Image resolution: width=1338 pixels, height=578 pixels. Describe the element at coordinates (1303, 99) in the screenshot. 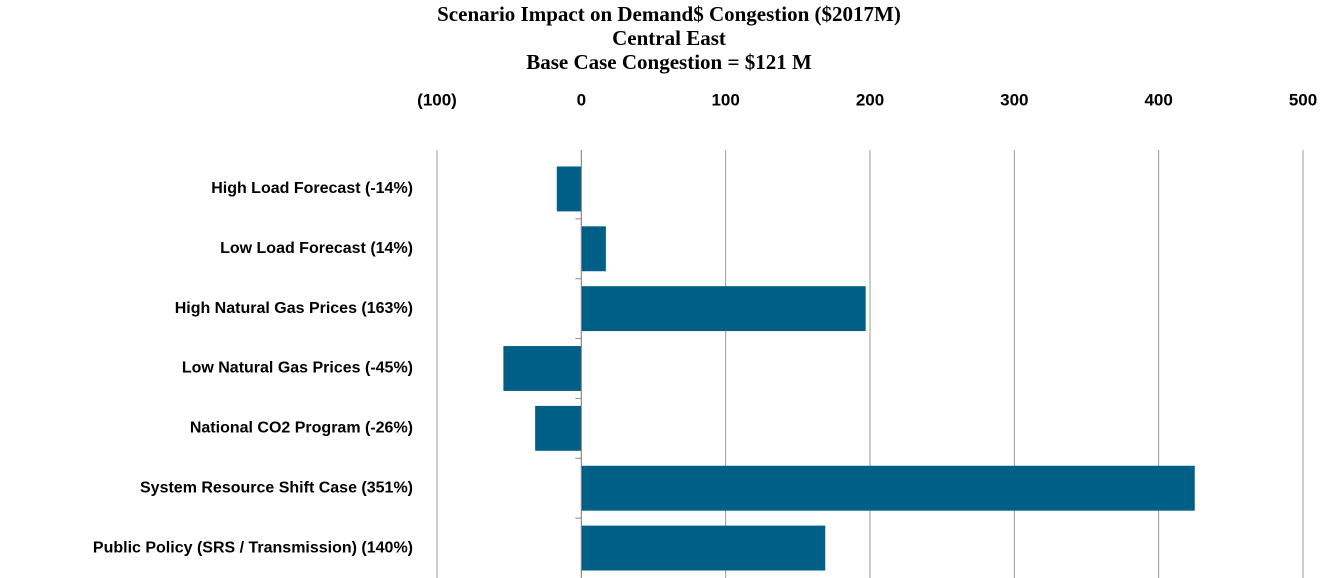

I see `x-tick-label: 500` at that location.